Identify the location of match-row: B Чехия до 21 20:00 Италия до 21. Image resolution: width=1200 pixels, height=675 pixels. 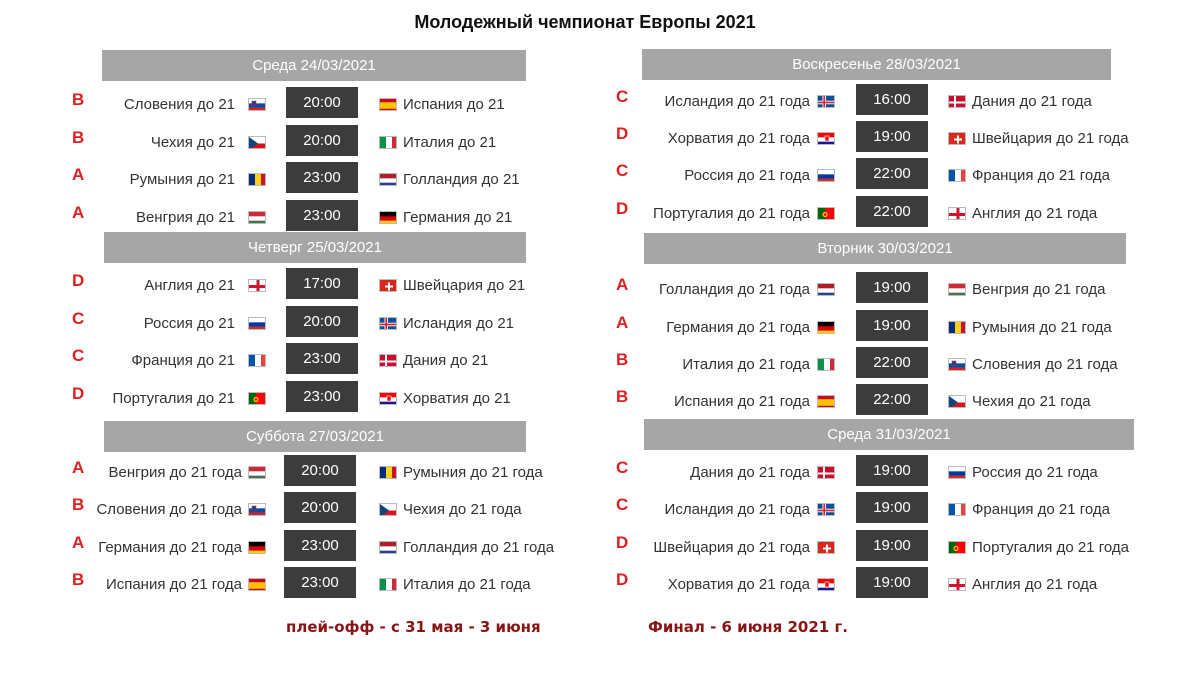
(348, 143).